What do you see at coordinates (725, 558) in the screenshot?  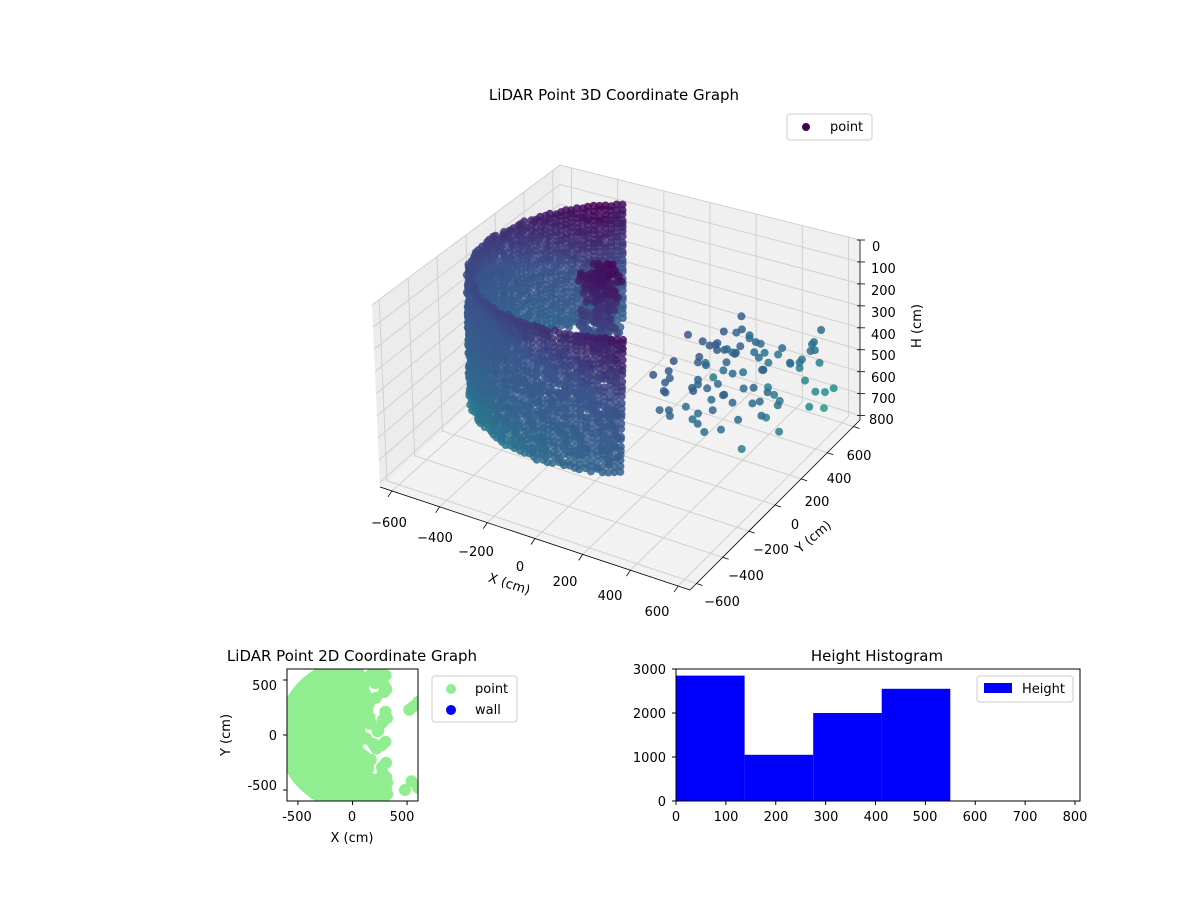 I see `y-tick` at bounding box center [725, 558].